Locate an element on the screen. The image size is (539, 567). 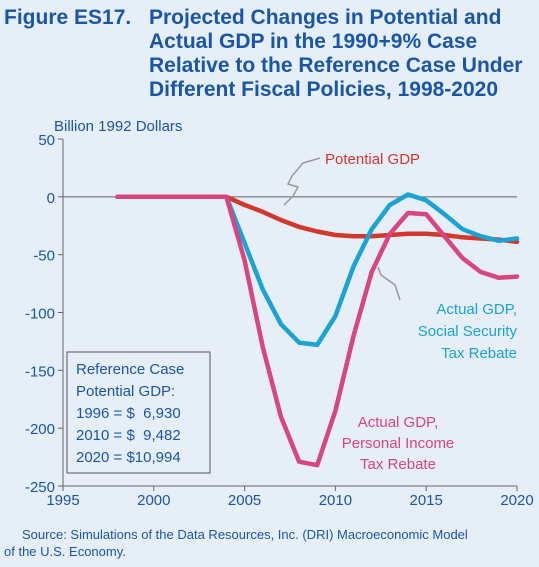
pi-label-line: Actual GDP, is located at coordinates (398, 422).